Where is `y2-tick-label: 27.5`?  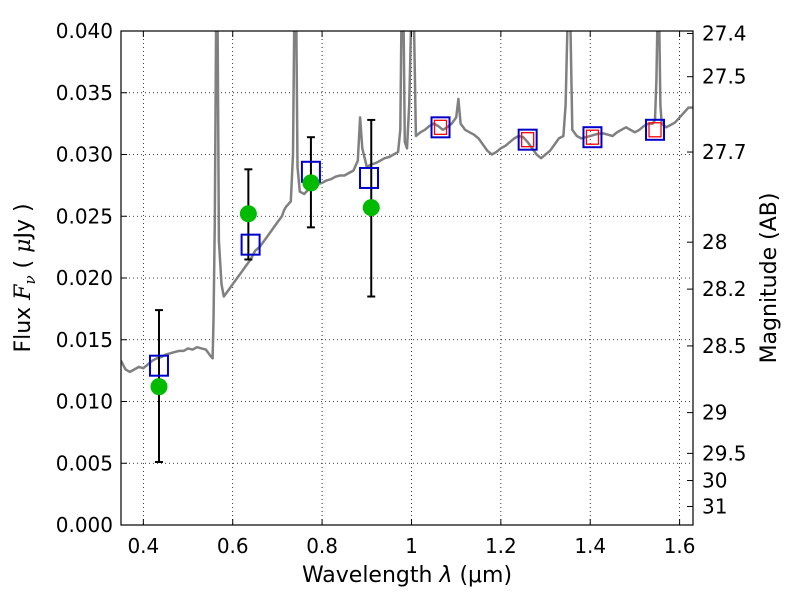 y2-tick-label: 27.5 is located at coordinates (724, 77).